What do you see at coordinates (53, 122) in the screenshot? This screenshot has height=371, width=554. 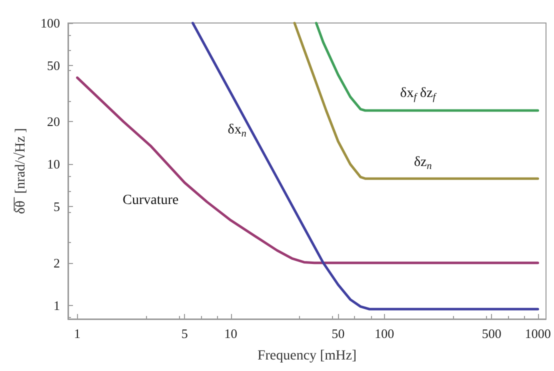 I see `y-tick-label: 20` at bounding box center [53, 122].